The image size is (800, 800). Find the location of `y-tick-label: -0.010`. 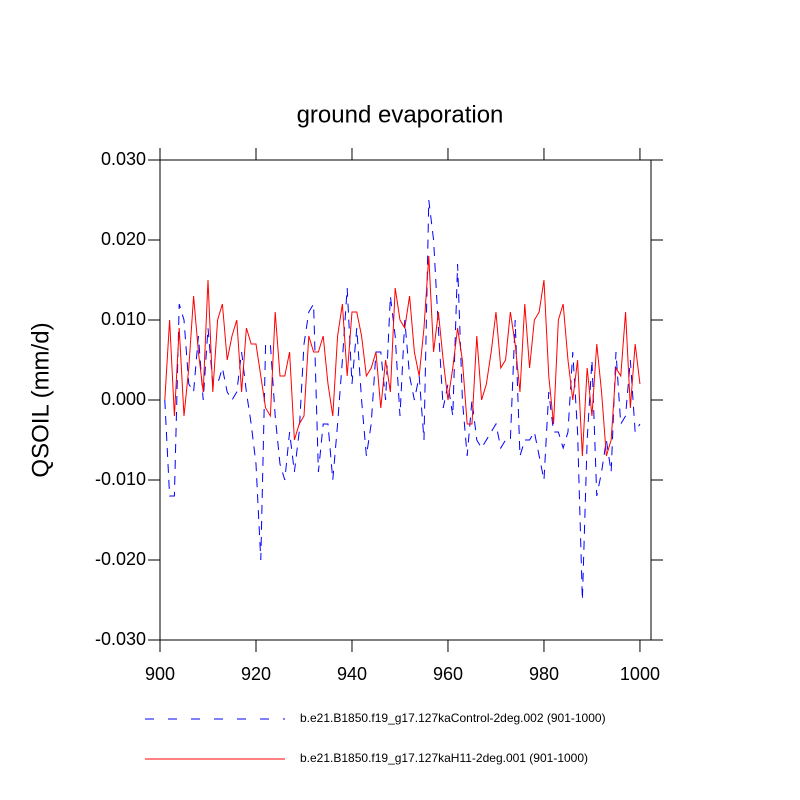

y-tick-label: -0.010 is located at coordinates (120, 479).